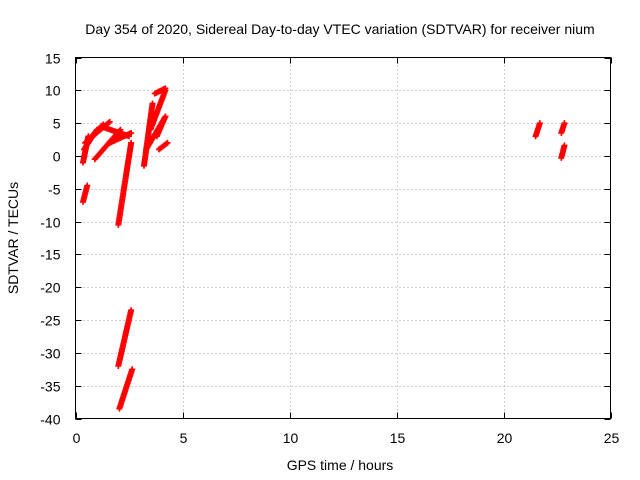  Describe the element at coordinates (53, 91) in the screenshot. I see `y-tick-label: 10` at that location.